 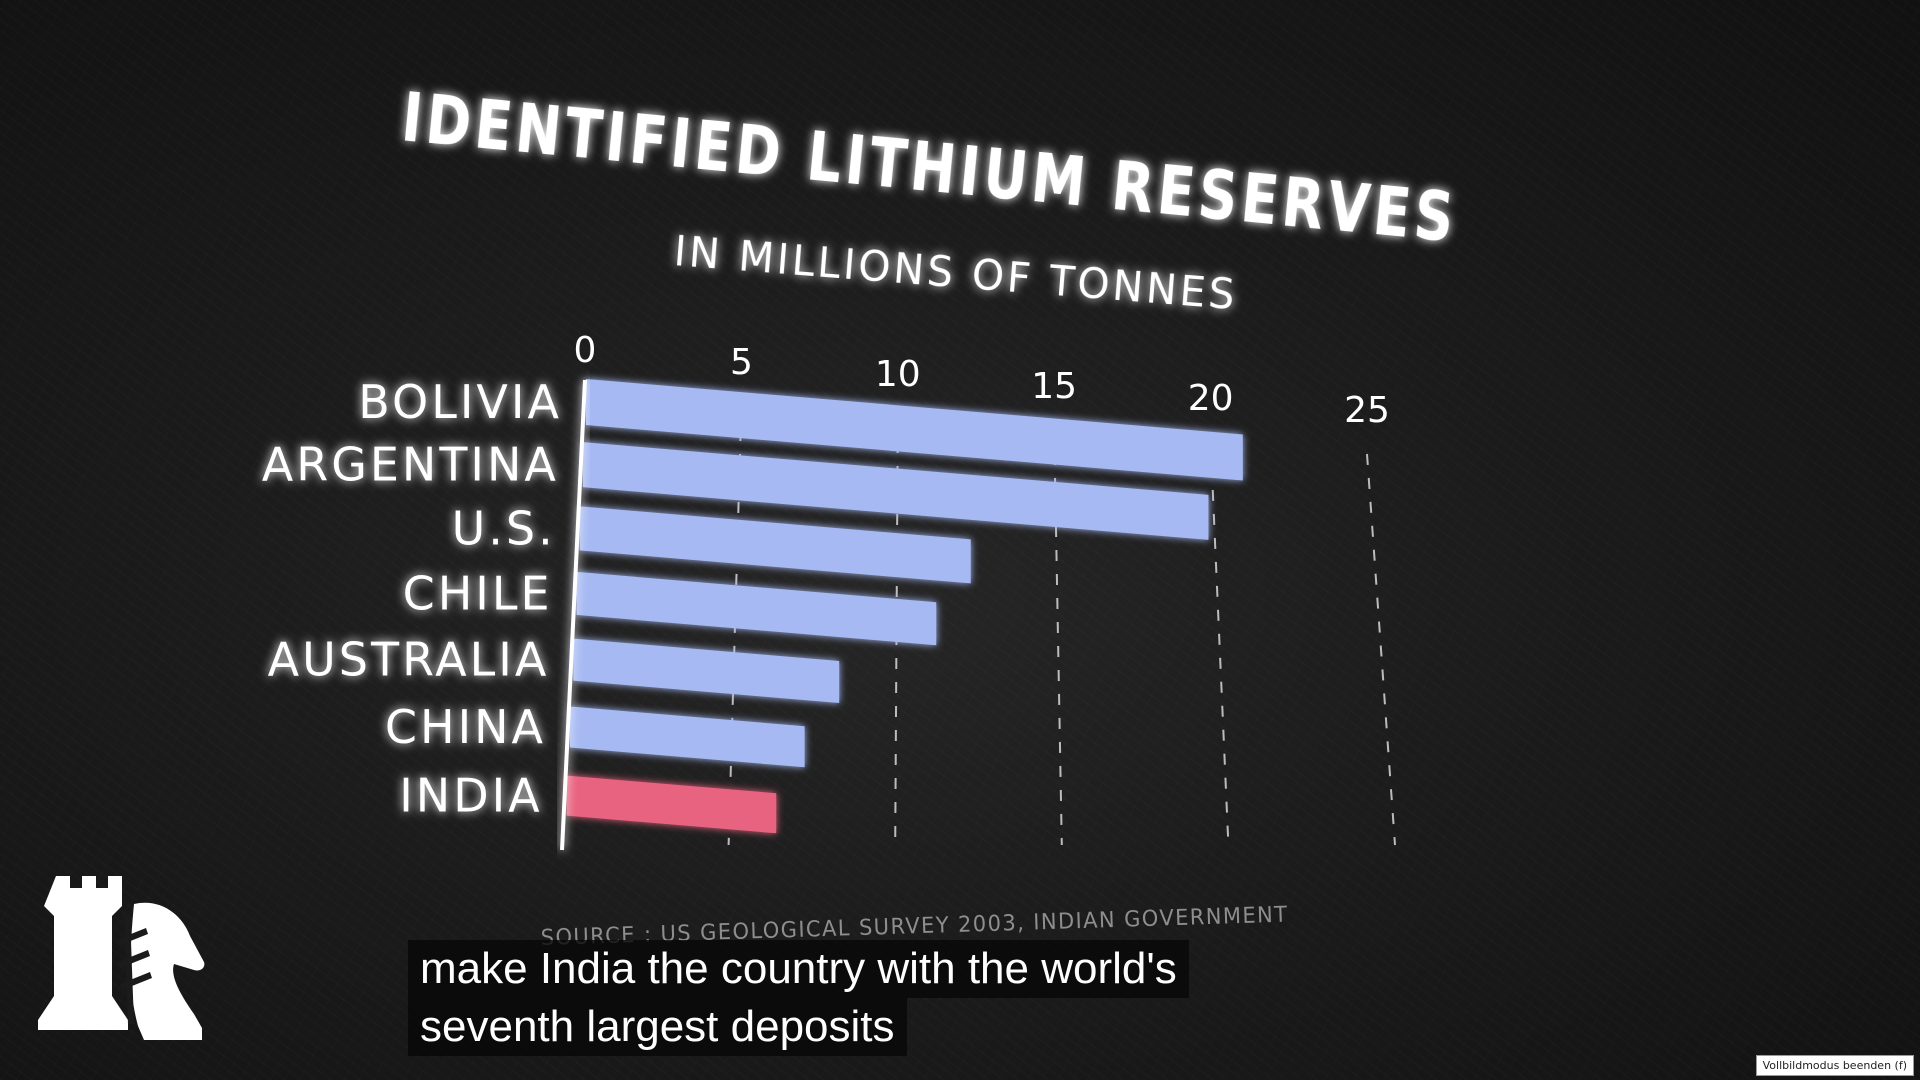 I want to click on caption-line-2: seventh largest deposits, so click(x=657, y=1027).